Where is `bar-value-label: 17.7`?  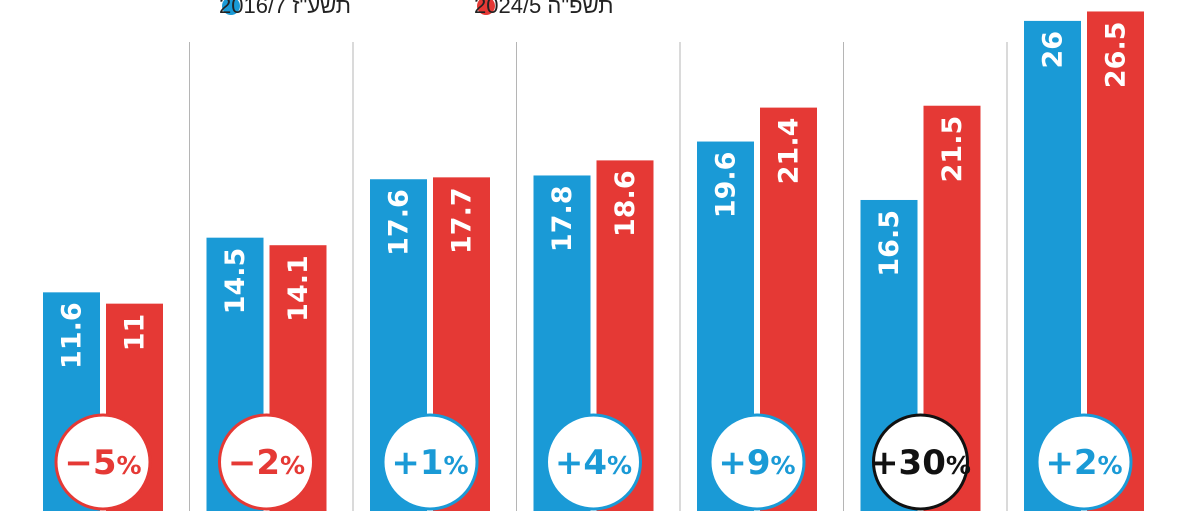 bar-value-label: 17.7 is located at coordinates (462, 220).